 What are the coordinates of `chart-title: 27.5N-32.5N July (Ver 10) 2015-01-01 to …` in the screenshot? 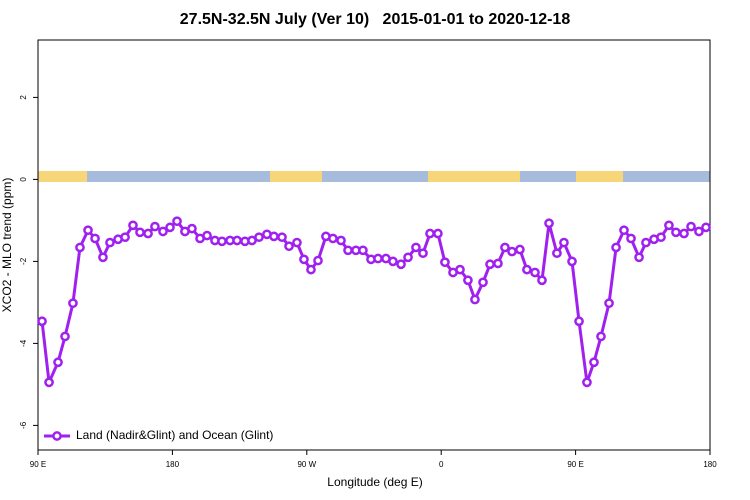 It's located at (375, 19).